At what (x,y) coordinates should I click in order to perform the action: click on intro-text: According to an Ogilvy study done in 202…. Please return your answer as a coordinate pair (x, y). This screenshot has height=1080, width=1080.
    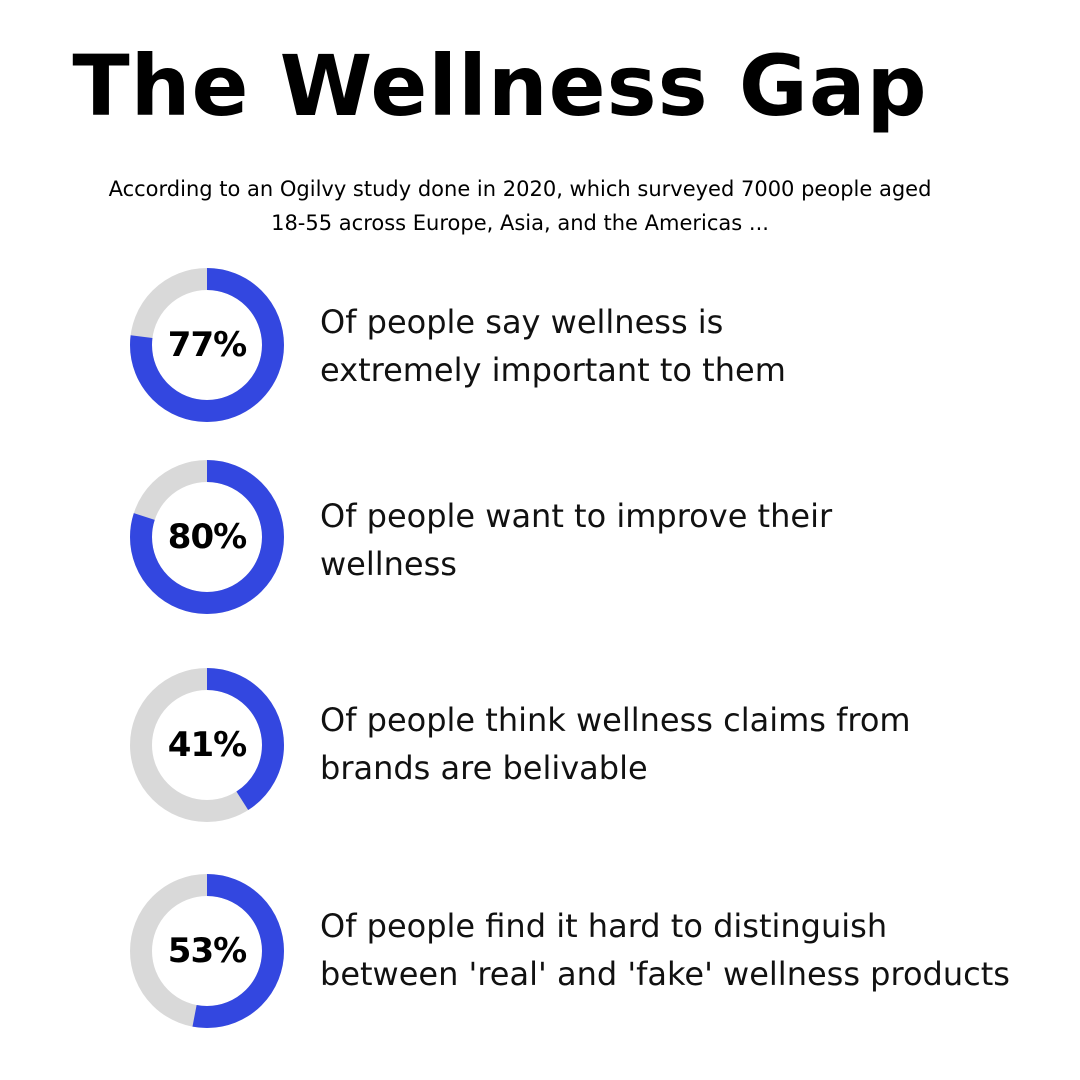
    Looking at the image, I should click on (520, 206).